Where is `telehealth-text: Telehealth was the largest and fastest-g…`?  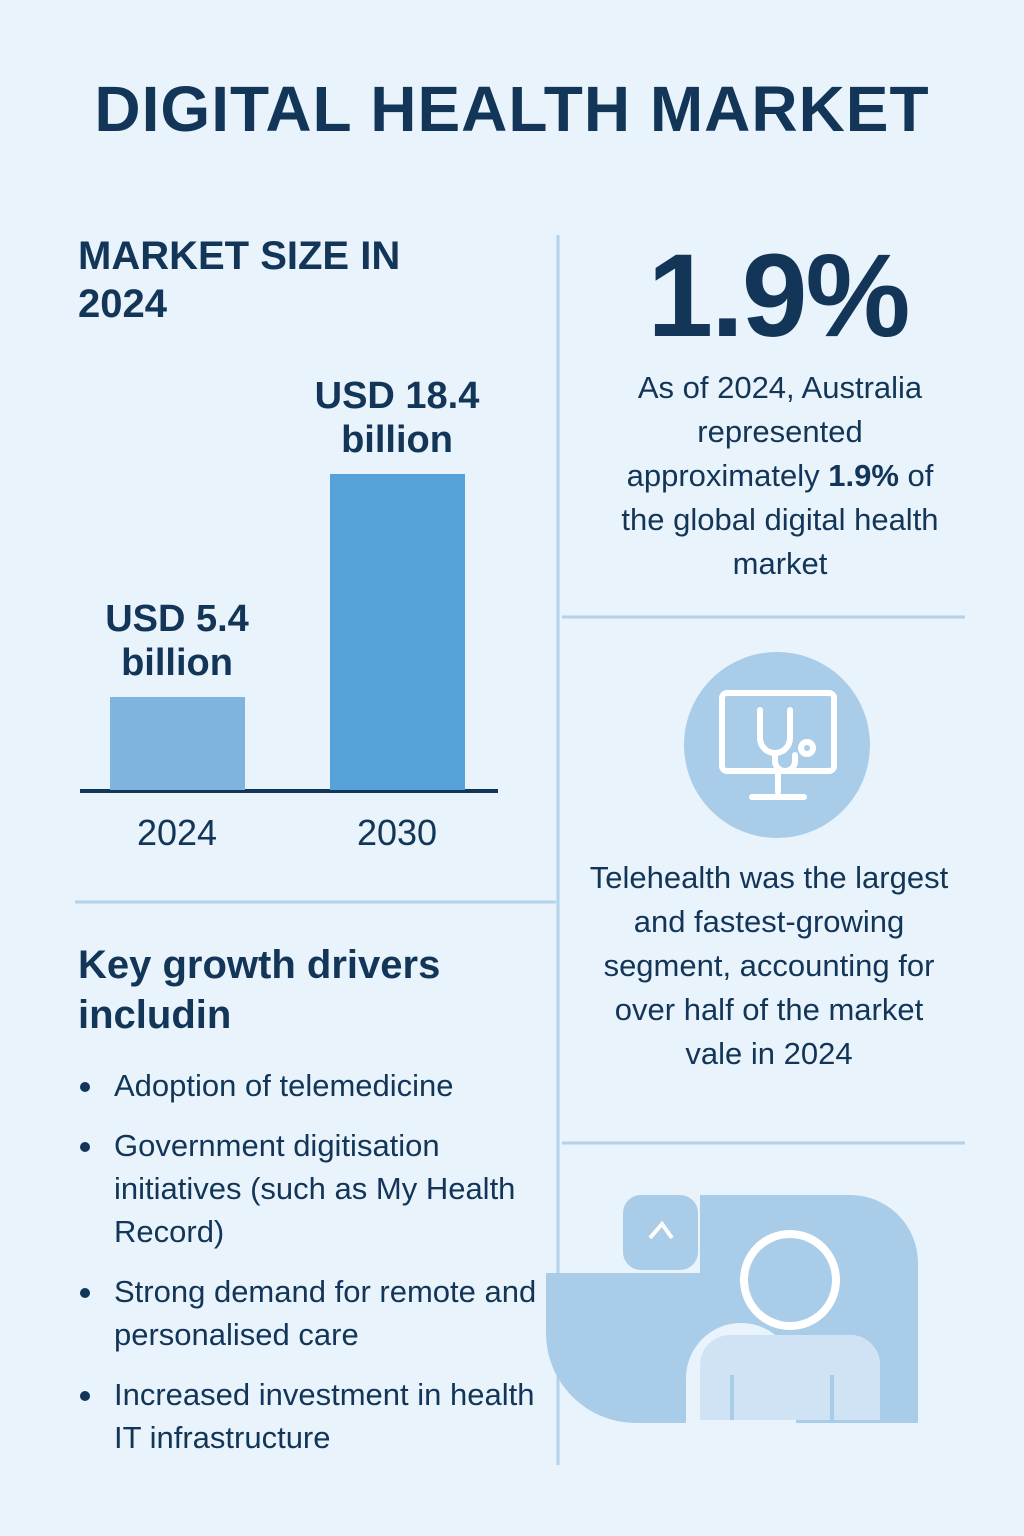 telehealth-text: Telehealth was the largest and fastest-g… is located at coordinates (769, 965).